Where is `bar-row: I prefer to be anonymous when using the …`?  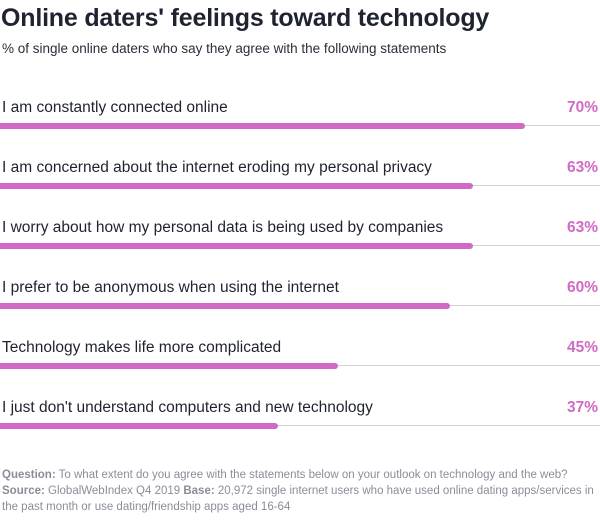 bar-row: I prefer to be anonymous when using the … is located at coordinates (300, 297).